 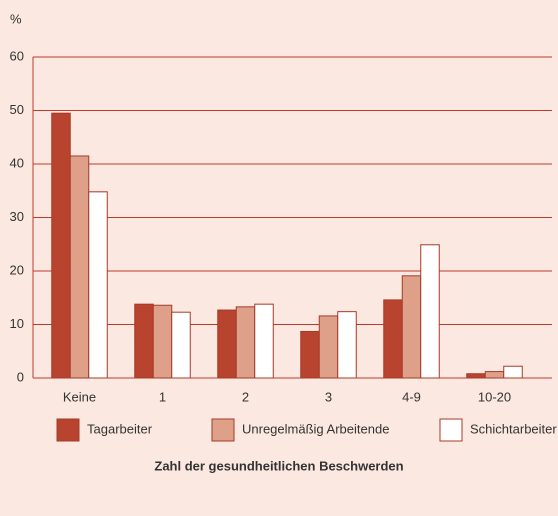 What do you see at coordinates (20, 376) in the screenshot?
I see `y-tick-label: 0` at bounding box center [20, 376].